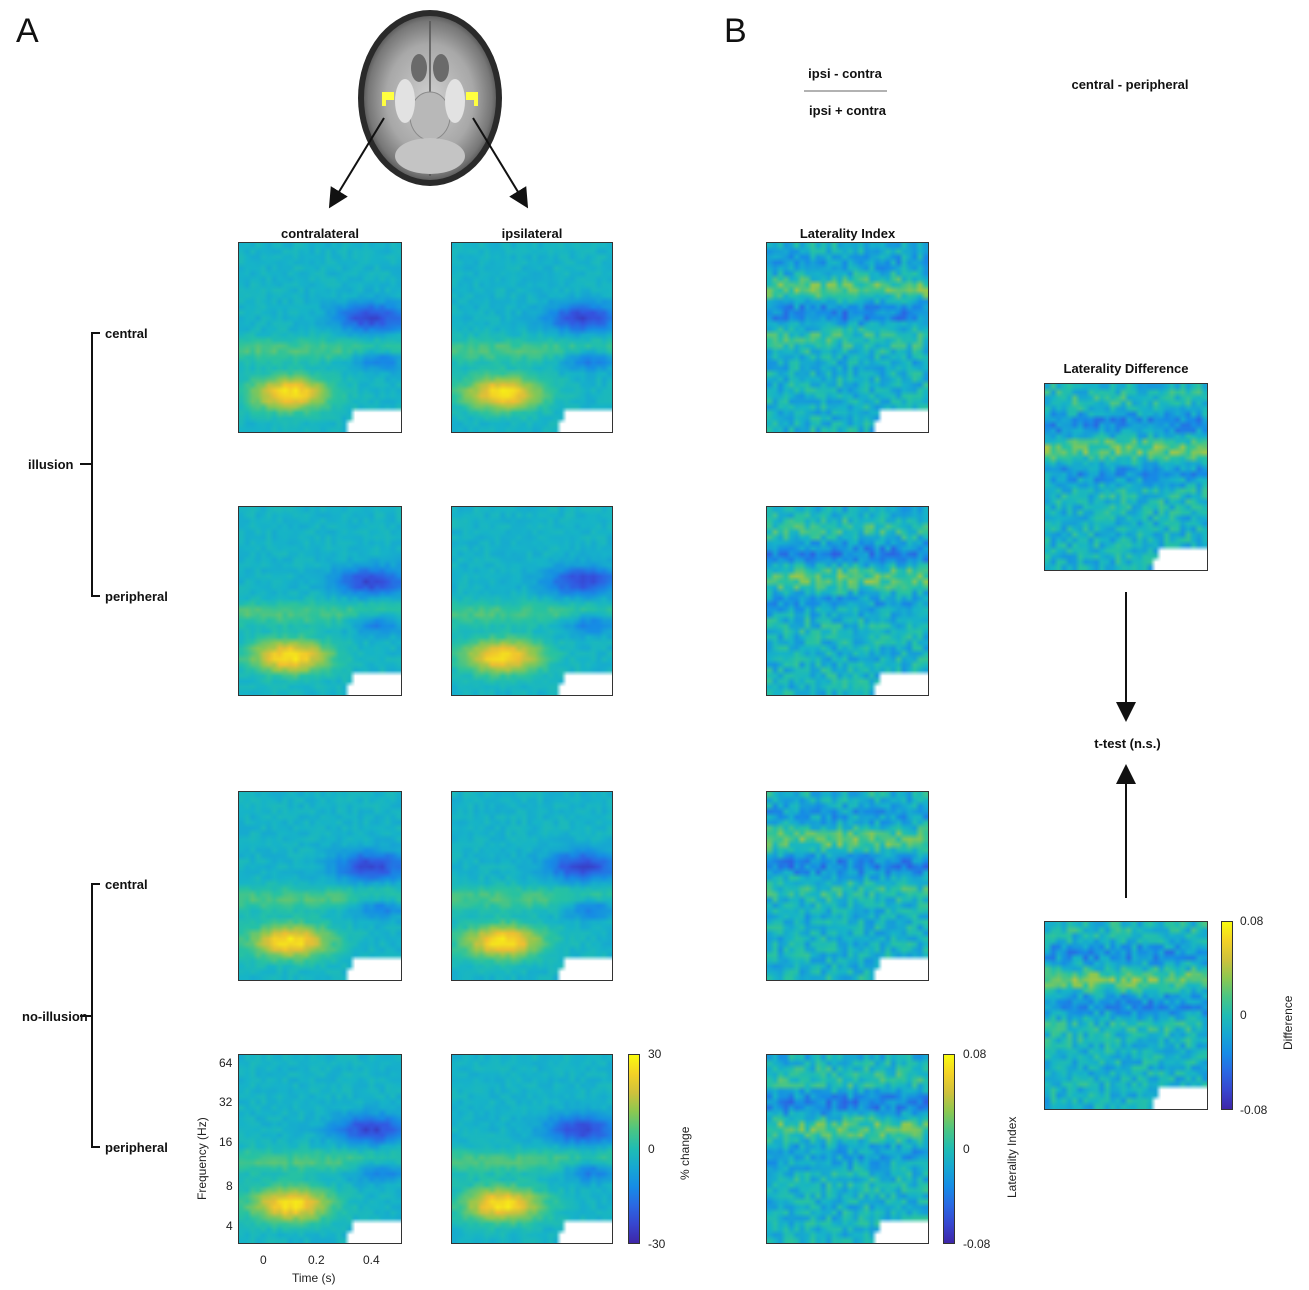 This screenshot has width=1309, height=1290. Describe the element at coordinates (1126, 368) in the screenshot. I see `column-header-laterality-difference: Laterality Difference` at that location.